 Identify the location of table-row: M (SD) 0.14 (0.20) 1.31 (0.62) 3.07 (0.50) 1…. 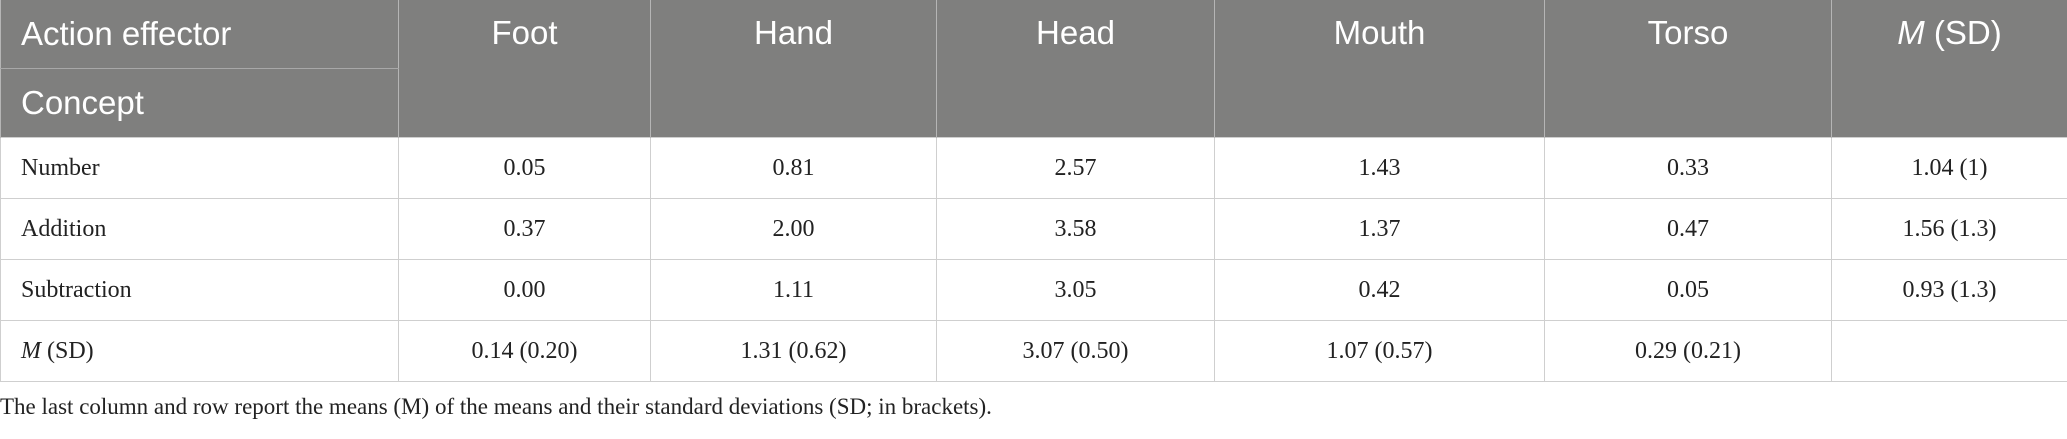
(1033, 351).